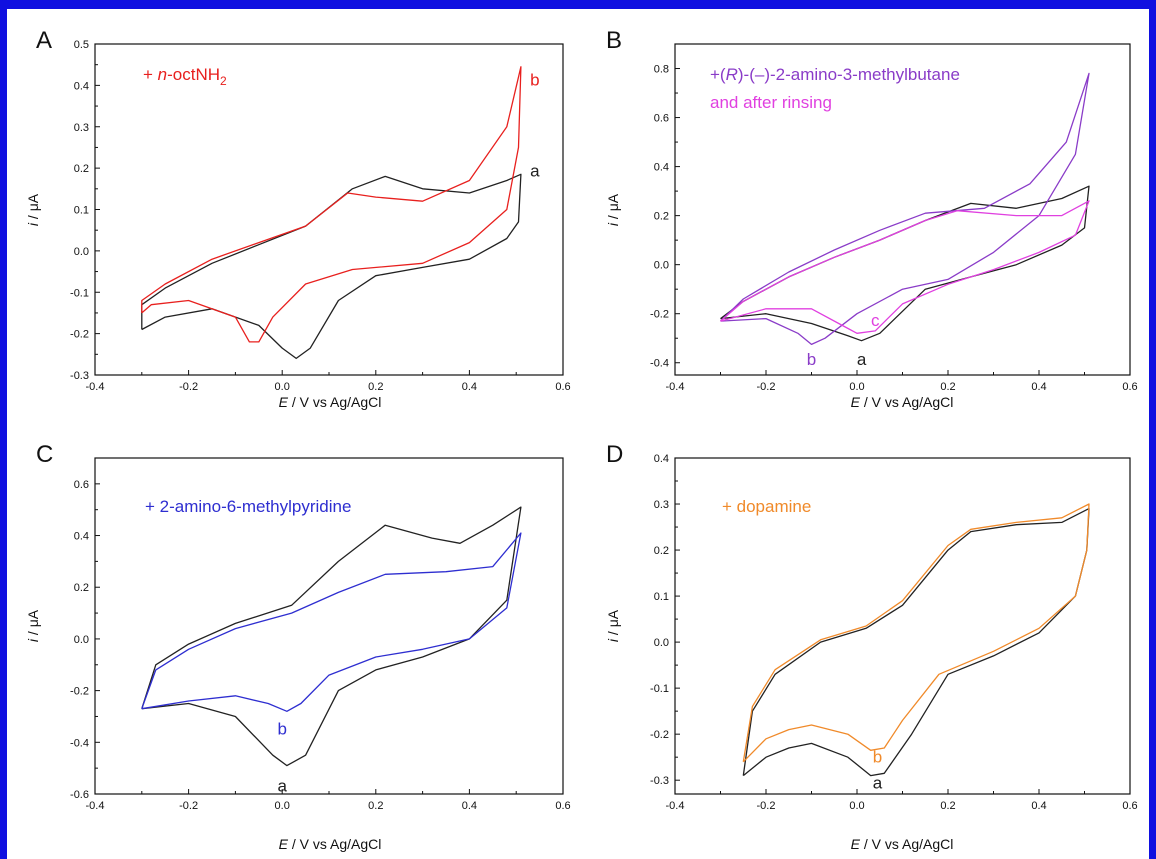 This screenshot has height=859, width=1156. Describe the element at coordinates (732, 74) in the screenshot. I see `legend-text-italic: R` at that location.